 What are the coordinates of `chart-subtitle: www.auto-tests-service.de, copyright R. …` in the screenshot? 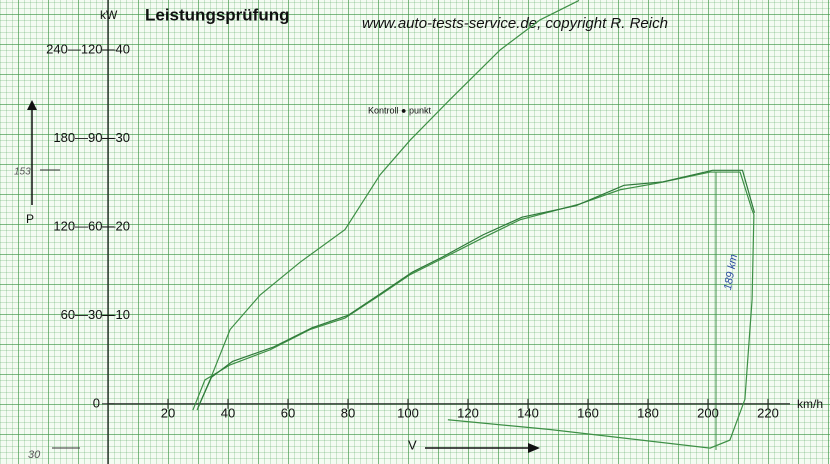 It's located at (515, 23).